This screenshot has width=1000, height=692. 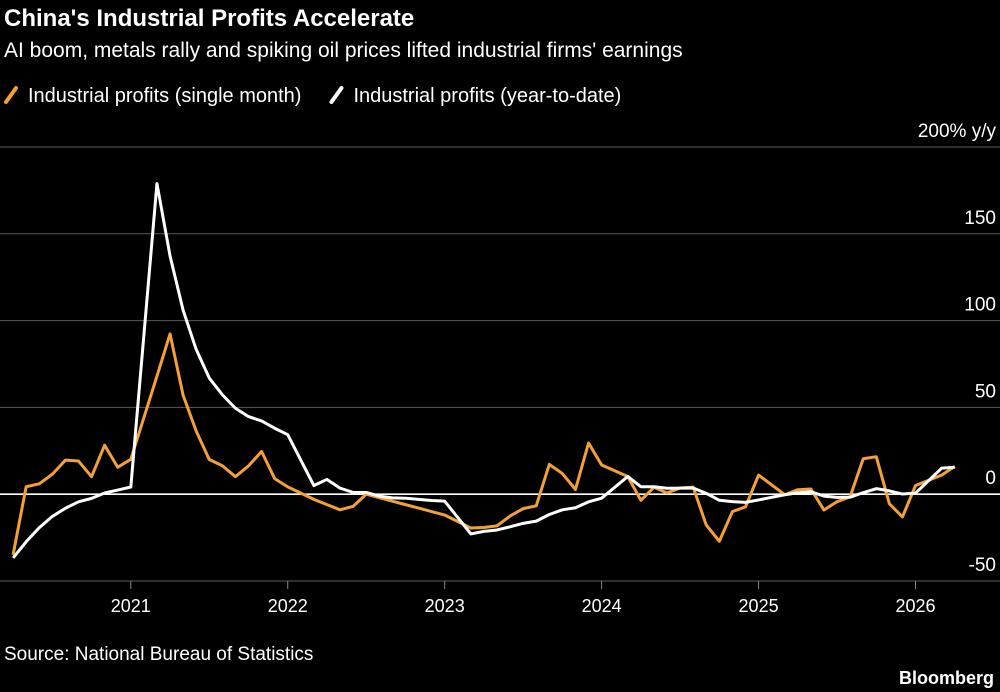 I want to click on y-tick-label: 150, so click(x=980, y=218).